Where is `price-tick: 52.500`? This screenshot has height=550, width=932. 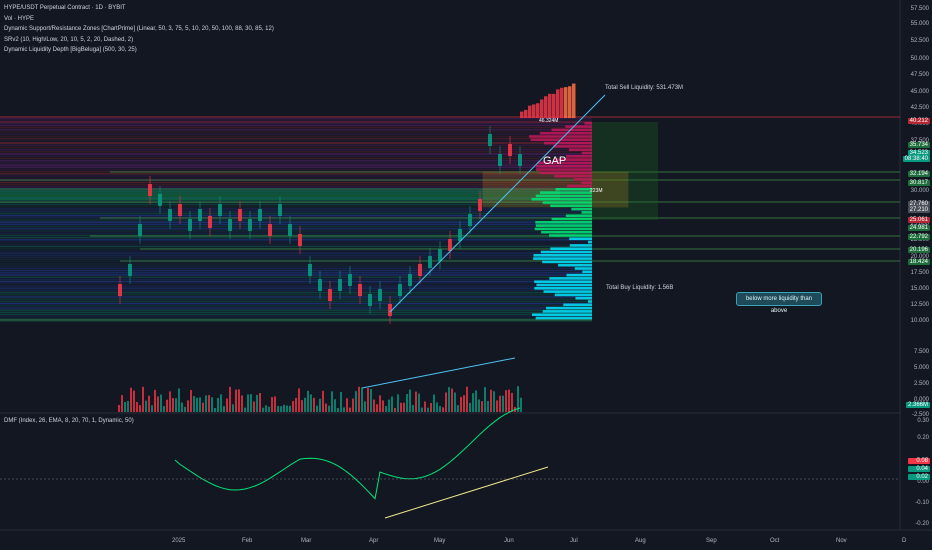
price-tick: 52.500 is located at coordinates (919, 41).